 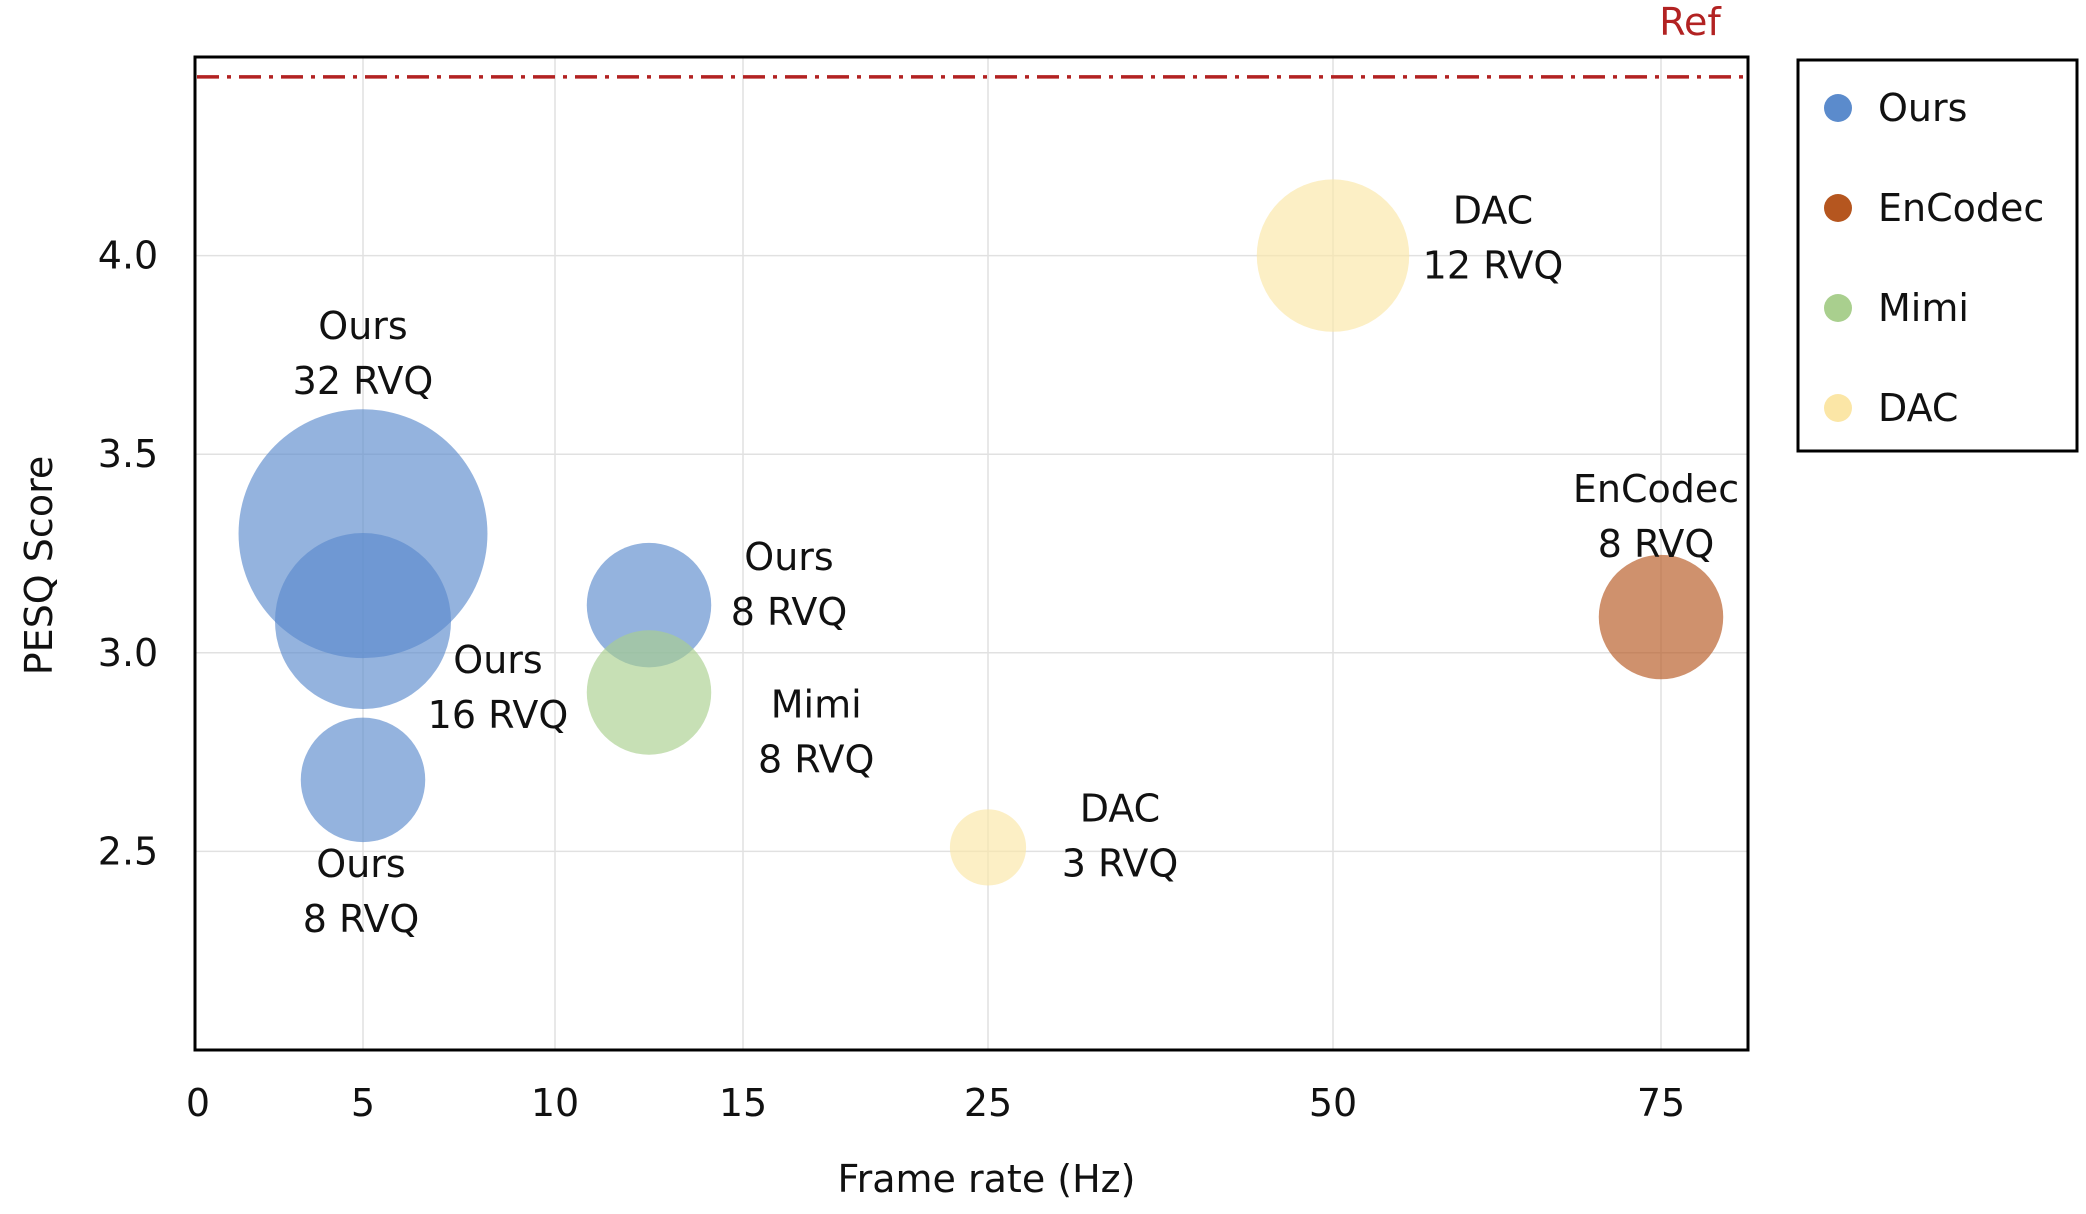 What do you see at coordinates (1120, 835) in the screenshot?
I see `bubble-label: DAC 3 RVQ` at bounding box center [1120, 835].